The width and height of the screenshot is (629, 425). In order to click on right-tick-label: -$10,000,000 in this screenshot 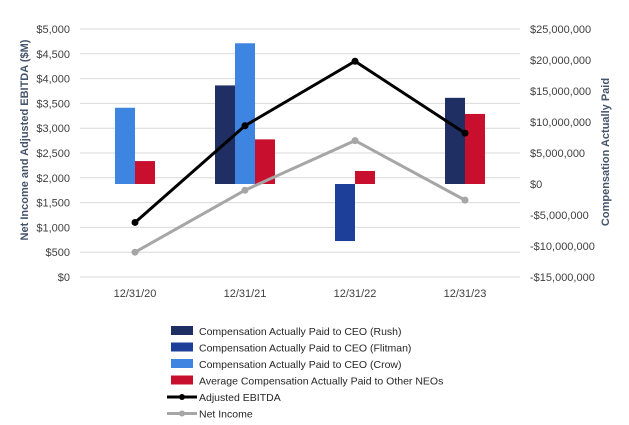, I will do `click(562, 247)`.